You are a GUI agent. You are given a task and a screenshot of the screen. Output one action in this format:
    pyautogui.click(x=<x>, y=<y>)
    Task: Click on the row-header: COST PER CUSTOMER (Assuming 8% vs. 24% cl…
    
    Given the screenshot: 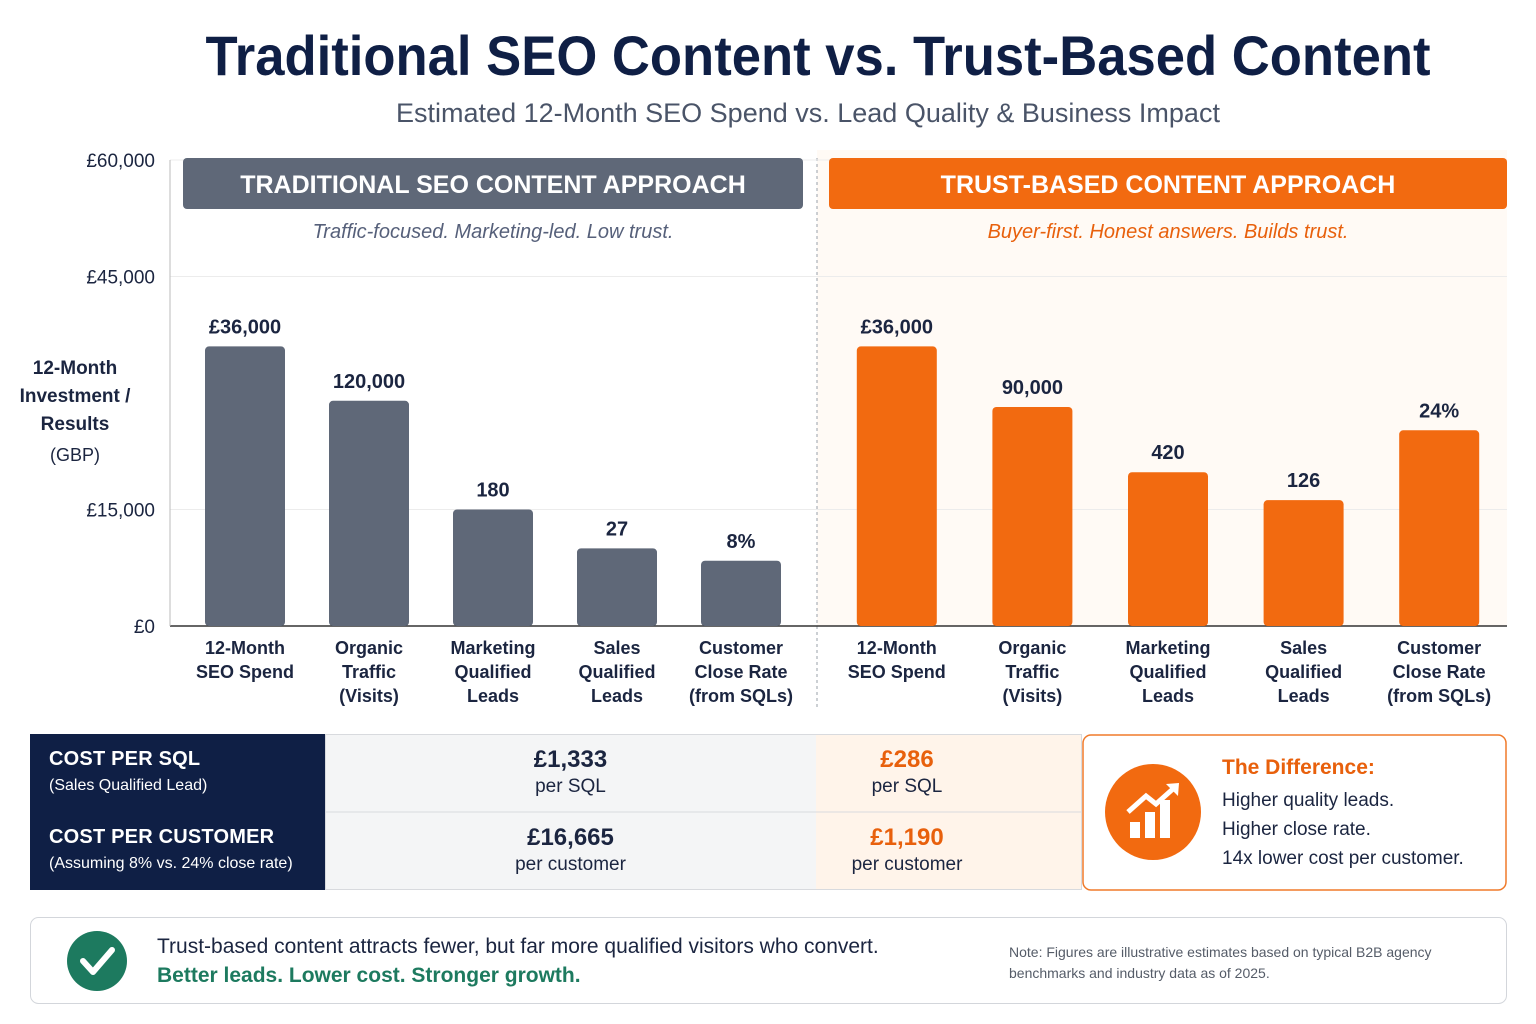 What is the action you would take?
    pyautogui.click(x=177, y=851)
    